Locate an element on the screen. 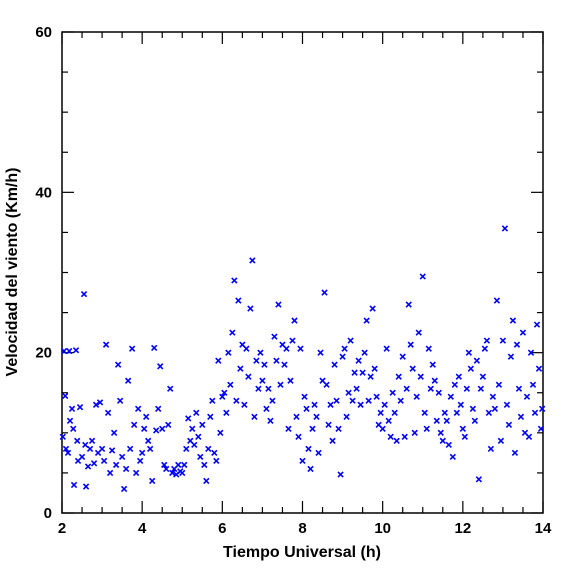 The image size is (574, 574). y-tick-label: 0 is located at coordinates (48, 513).